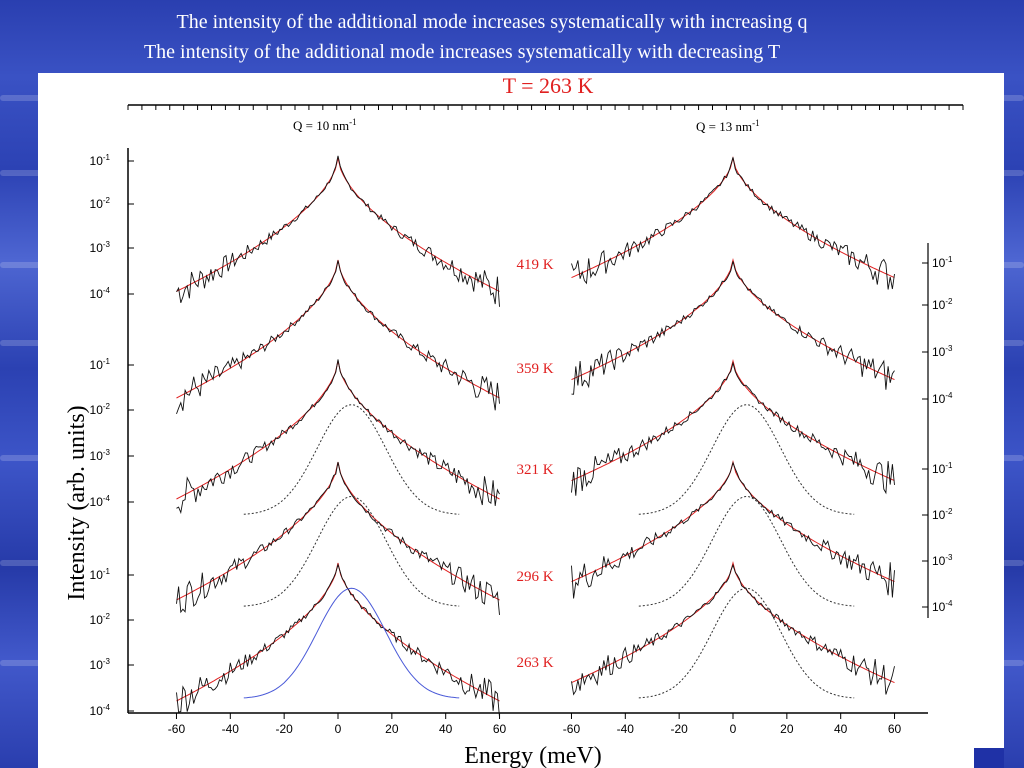  What do you see at coordinates (534, 470) in the screenshot?
I see `temperature-label: 321 K` at bounding box center [534, 470].